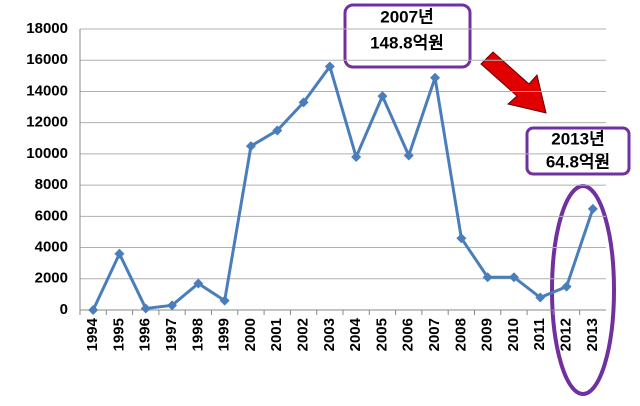 The image size is (640, 406). What do you see at coordinates (118, 334) in the screenshot?
I see `x-tick-label: 1995` at bounding box center [118, 334].